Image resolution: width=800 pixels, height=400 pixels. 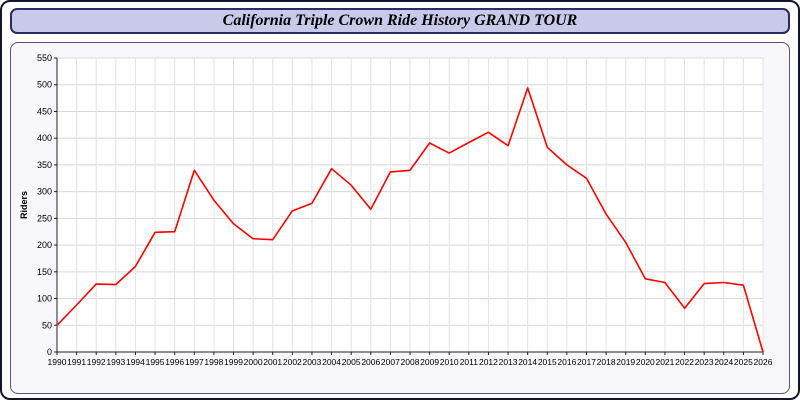 I want to click on y-tick-label: 0, so click(x=49, y=352).